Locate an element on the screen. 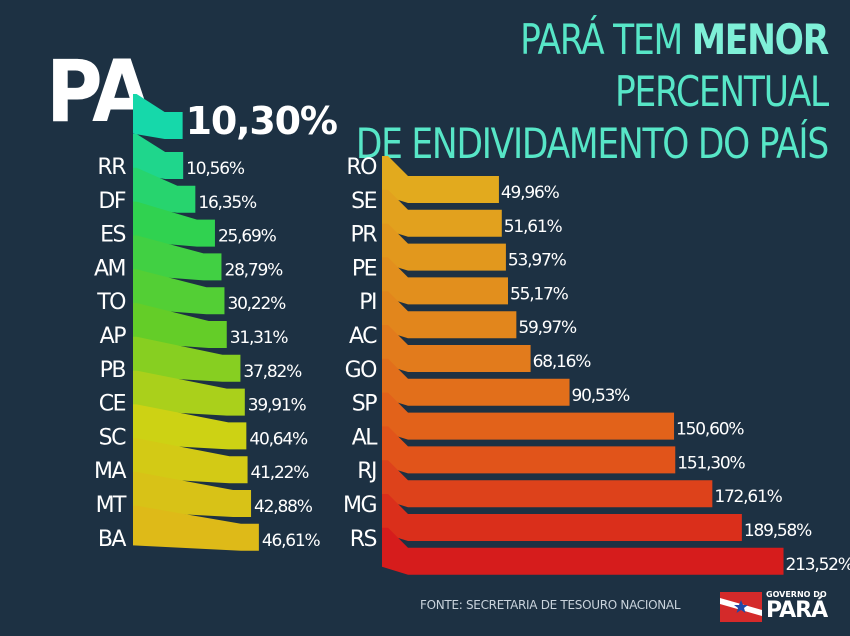  left-value-label: 31,31% is located at coordinates (259, 338).